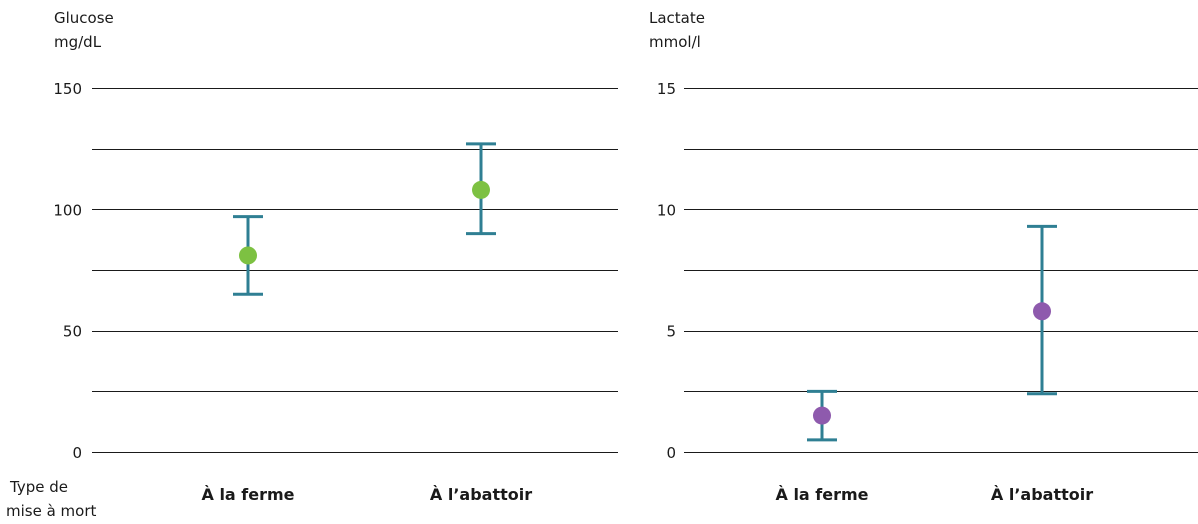  What do you see at coordinates (84, 18) in the screenshot?
I see `y-axis-label: Glucose` at bounding box center [84, 18].